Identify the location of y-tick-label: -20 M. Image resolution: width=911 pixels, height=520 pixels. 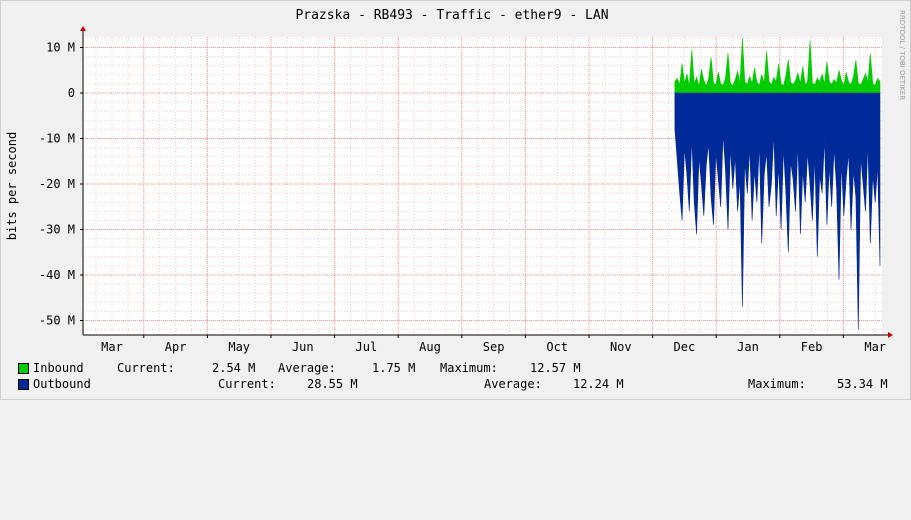
(57, 184).